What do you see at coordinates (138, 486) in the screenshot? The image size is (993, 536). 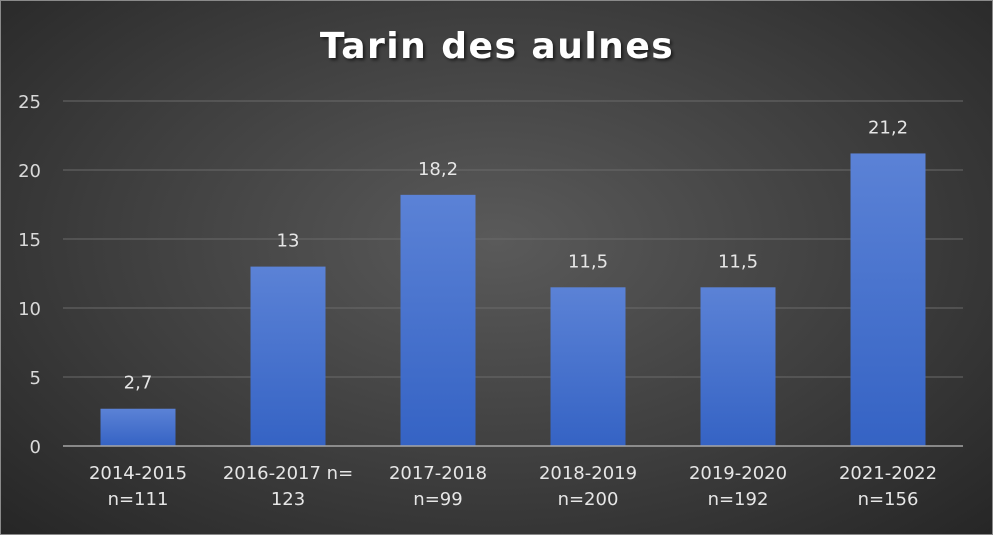 I see `x-category-label: 2014-2015 n=111` at bounding box center [138, 486].